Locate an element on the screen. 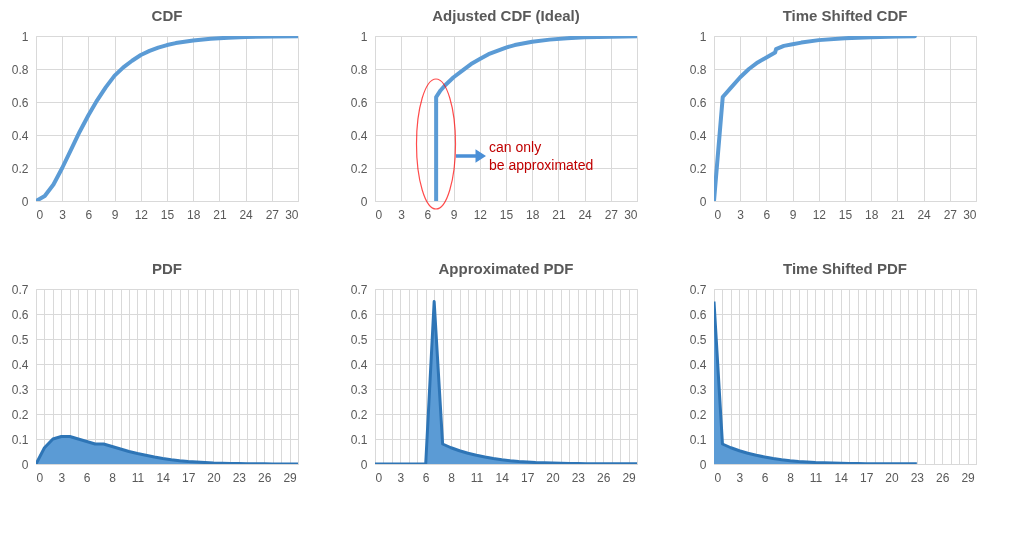 Image resolution: width=1021 pixels, height=540 pixels. annotation: can only be approximated is located at coordinates (541, 156).